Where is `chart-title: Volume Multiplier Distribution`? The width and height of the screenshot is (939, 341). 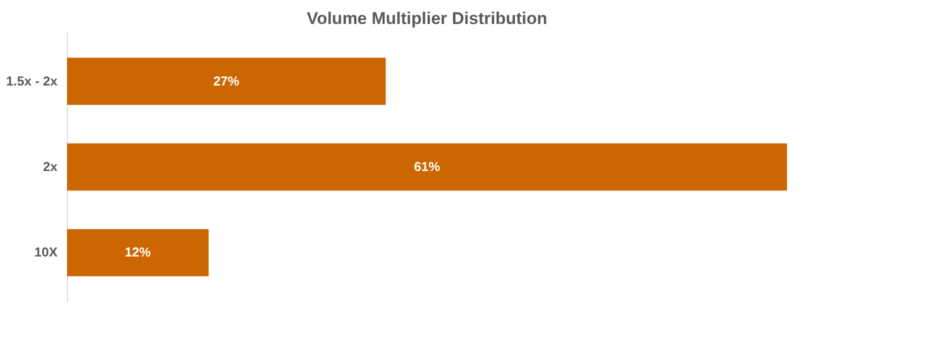 chart-title: Volume Multiplier Distribution is located at coordinates (427, 18).